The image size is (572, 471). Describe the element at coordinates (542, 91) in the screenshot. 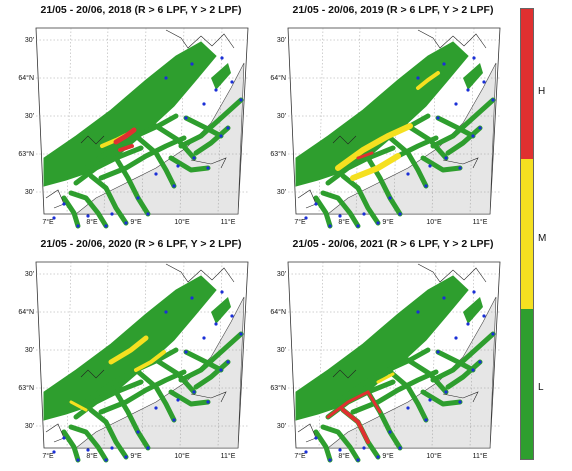

I see `legend-label-high: H` at that location.